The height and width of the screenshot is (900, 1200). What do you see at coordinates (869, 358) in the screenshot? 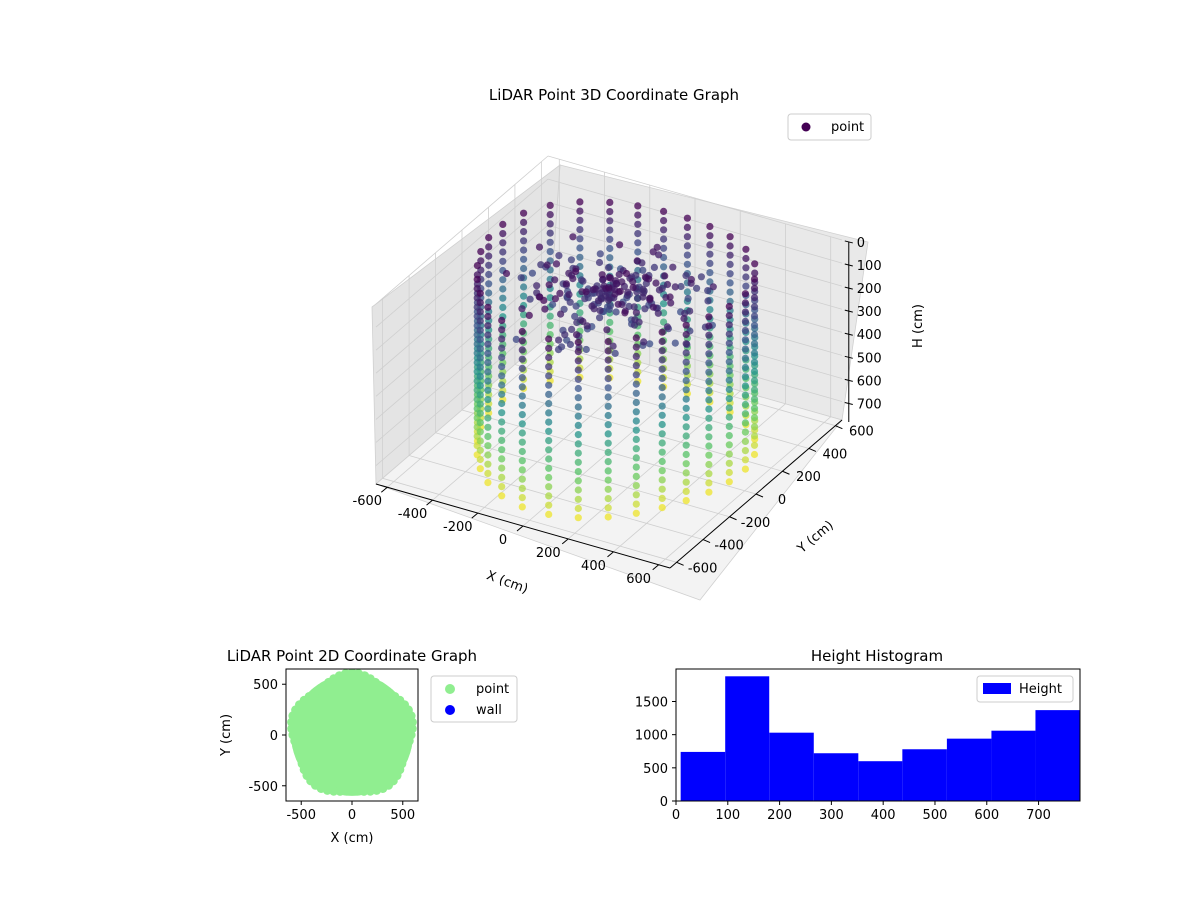
I see `chart-3d-z-tick-label: 500` at bounding box center [869, 358].